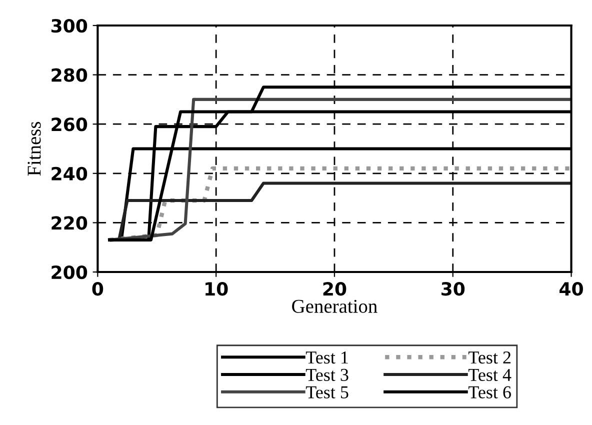 Image resolution: width=592 pixels, height=425 pixels. I want to click on y-tick-label: 280, so click(70, 75).